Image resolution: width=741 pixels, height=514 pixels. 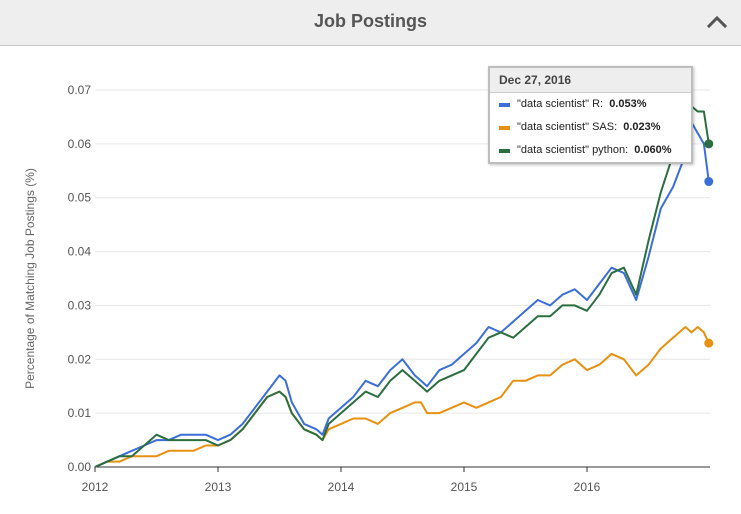 I want to click on panel-header: Job Postings, so click(x=370, y=23).